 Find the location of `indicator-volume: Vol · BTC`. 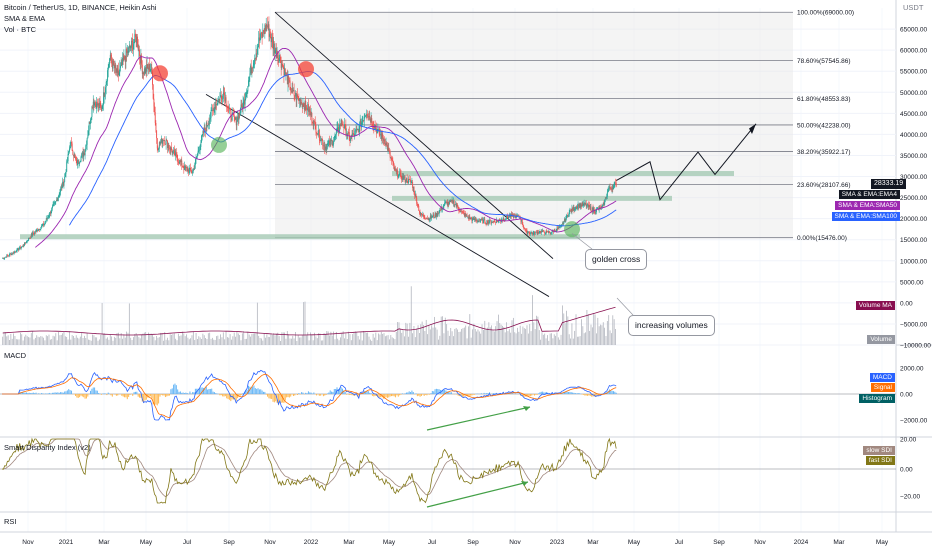

indicator-volume: Vol · BTC is located at coordinates (20, 29).